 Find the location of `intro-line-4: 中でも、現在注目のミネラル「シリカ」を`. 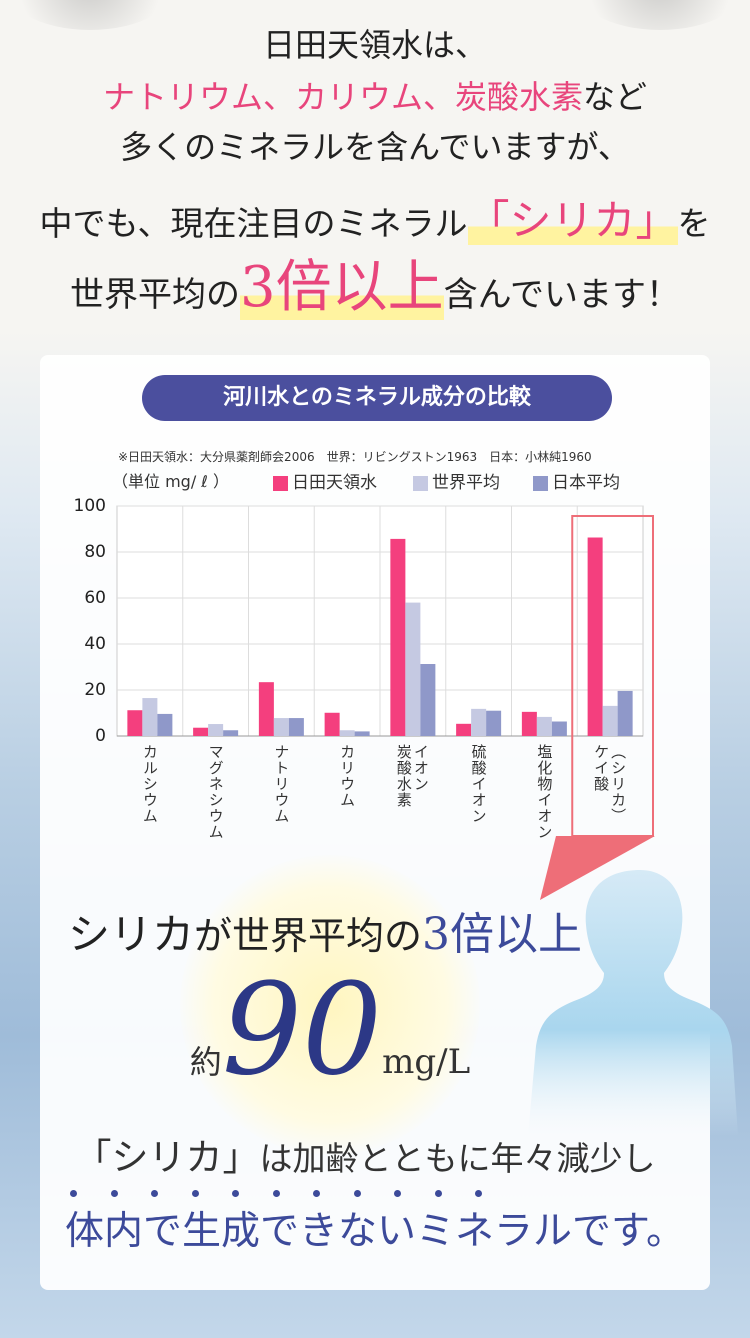

intro-line-4: 中でも、現在注目のミネラル「シリカ」を is located at coordinates (375, 222).